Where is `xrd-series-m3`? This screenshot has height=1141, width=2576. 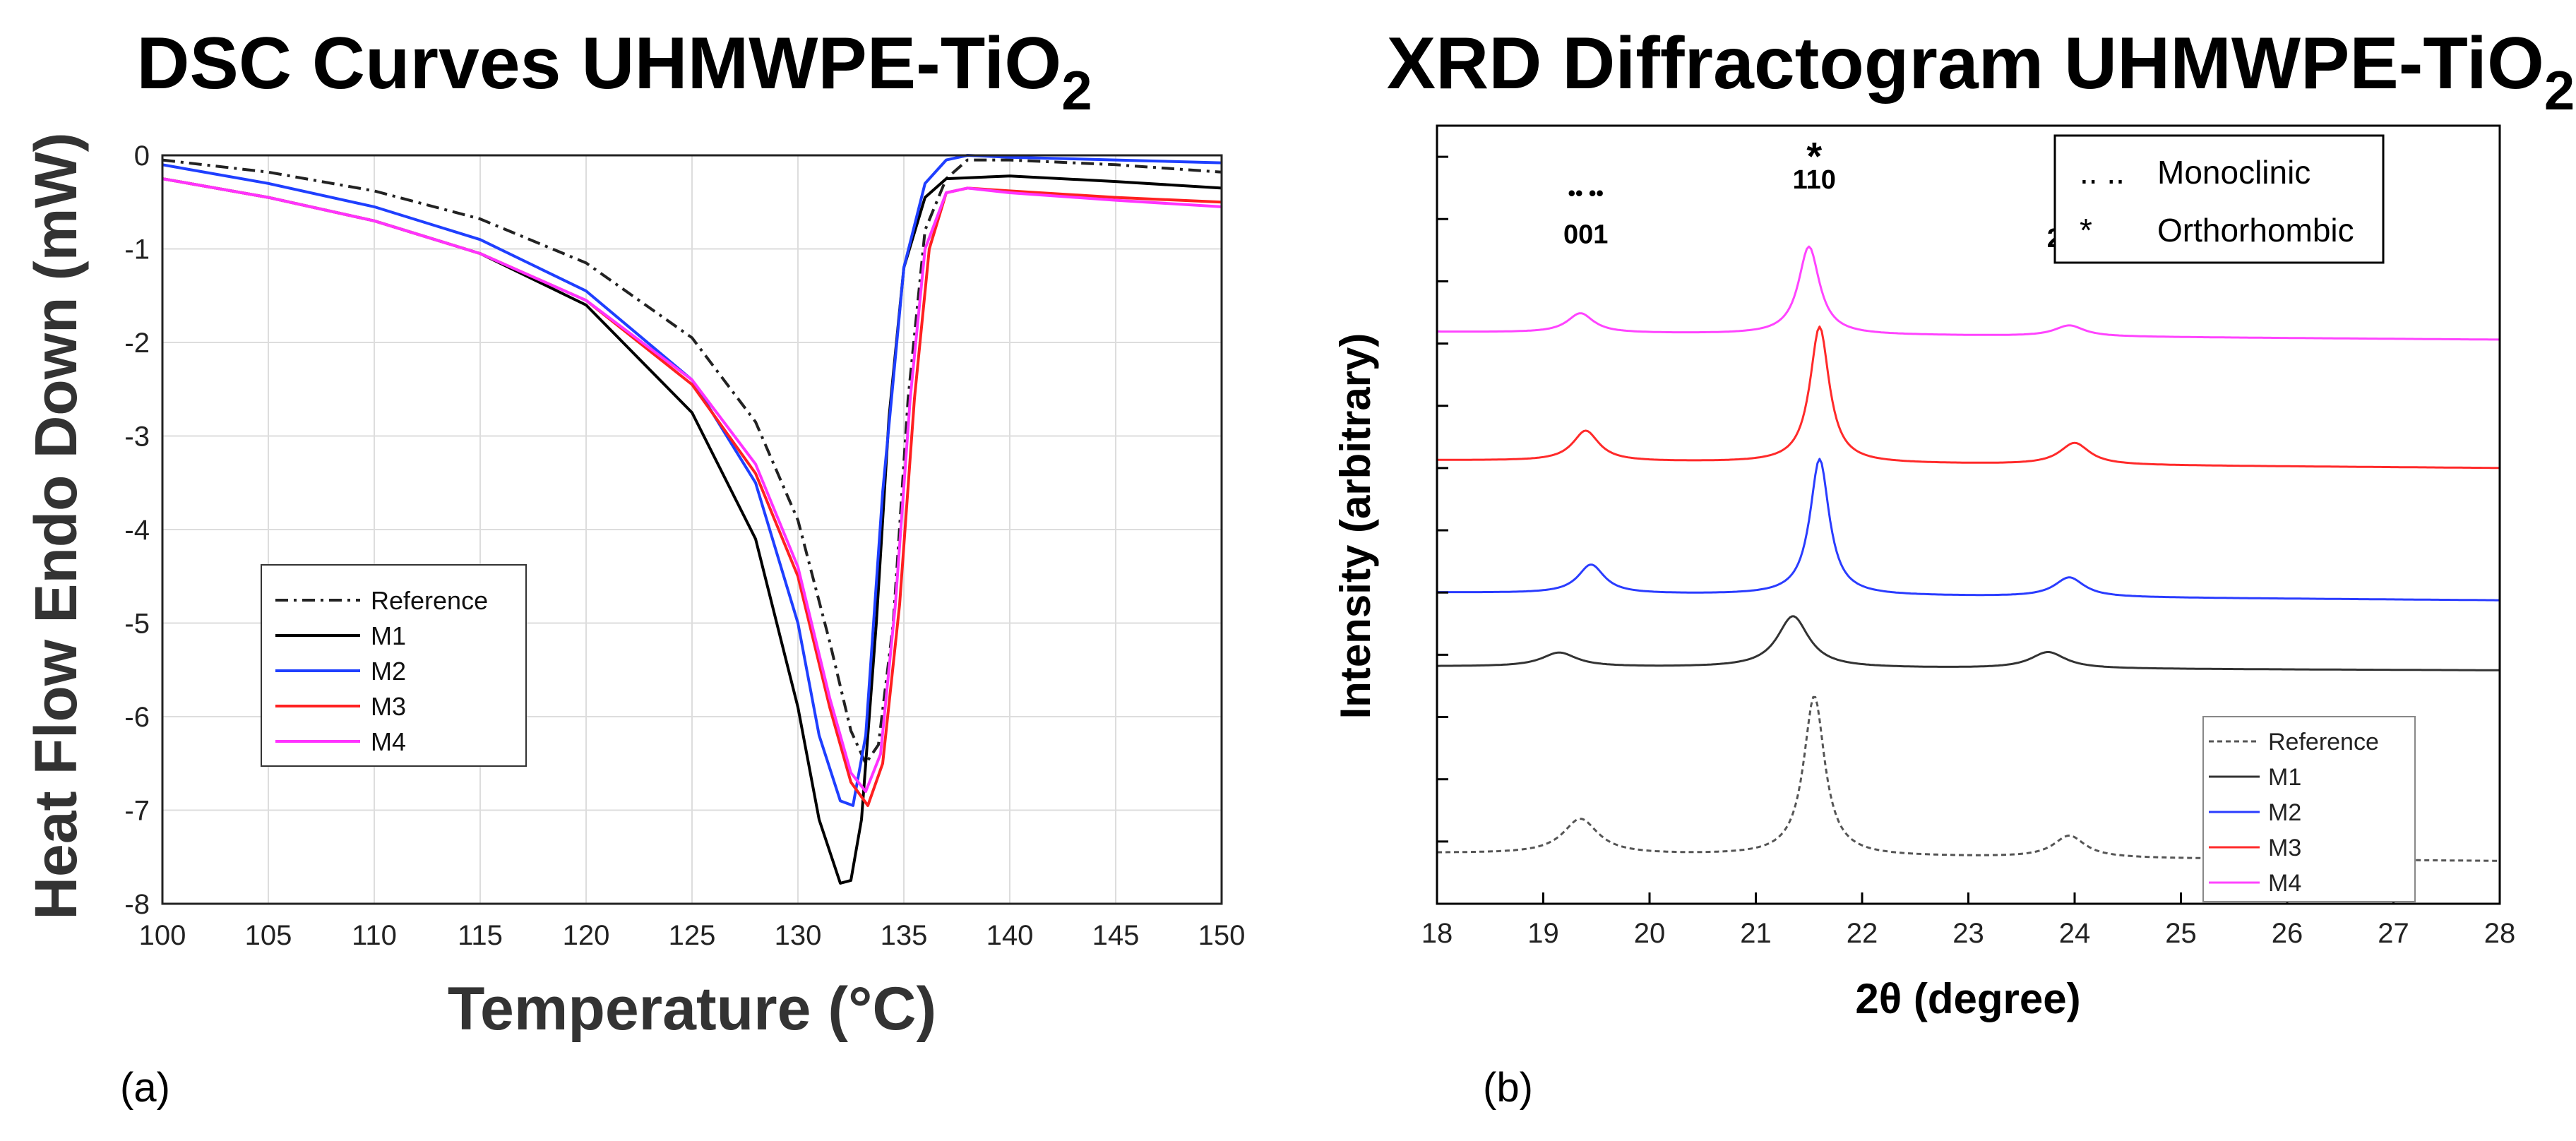 xrd-series-m3 is located at coordinates (1968, 398).